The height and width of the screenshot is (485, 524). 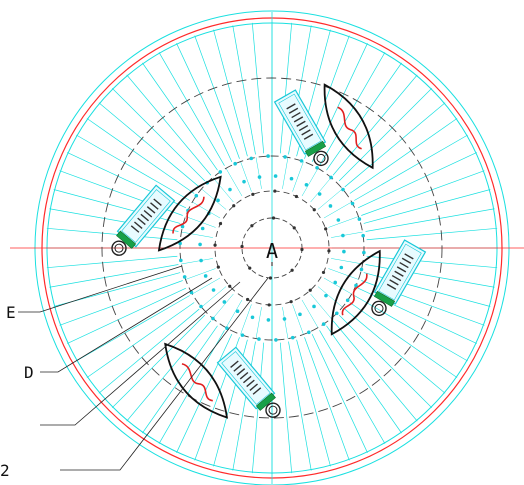 I want to click on label-d: D, so click(x=29, y=372).